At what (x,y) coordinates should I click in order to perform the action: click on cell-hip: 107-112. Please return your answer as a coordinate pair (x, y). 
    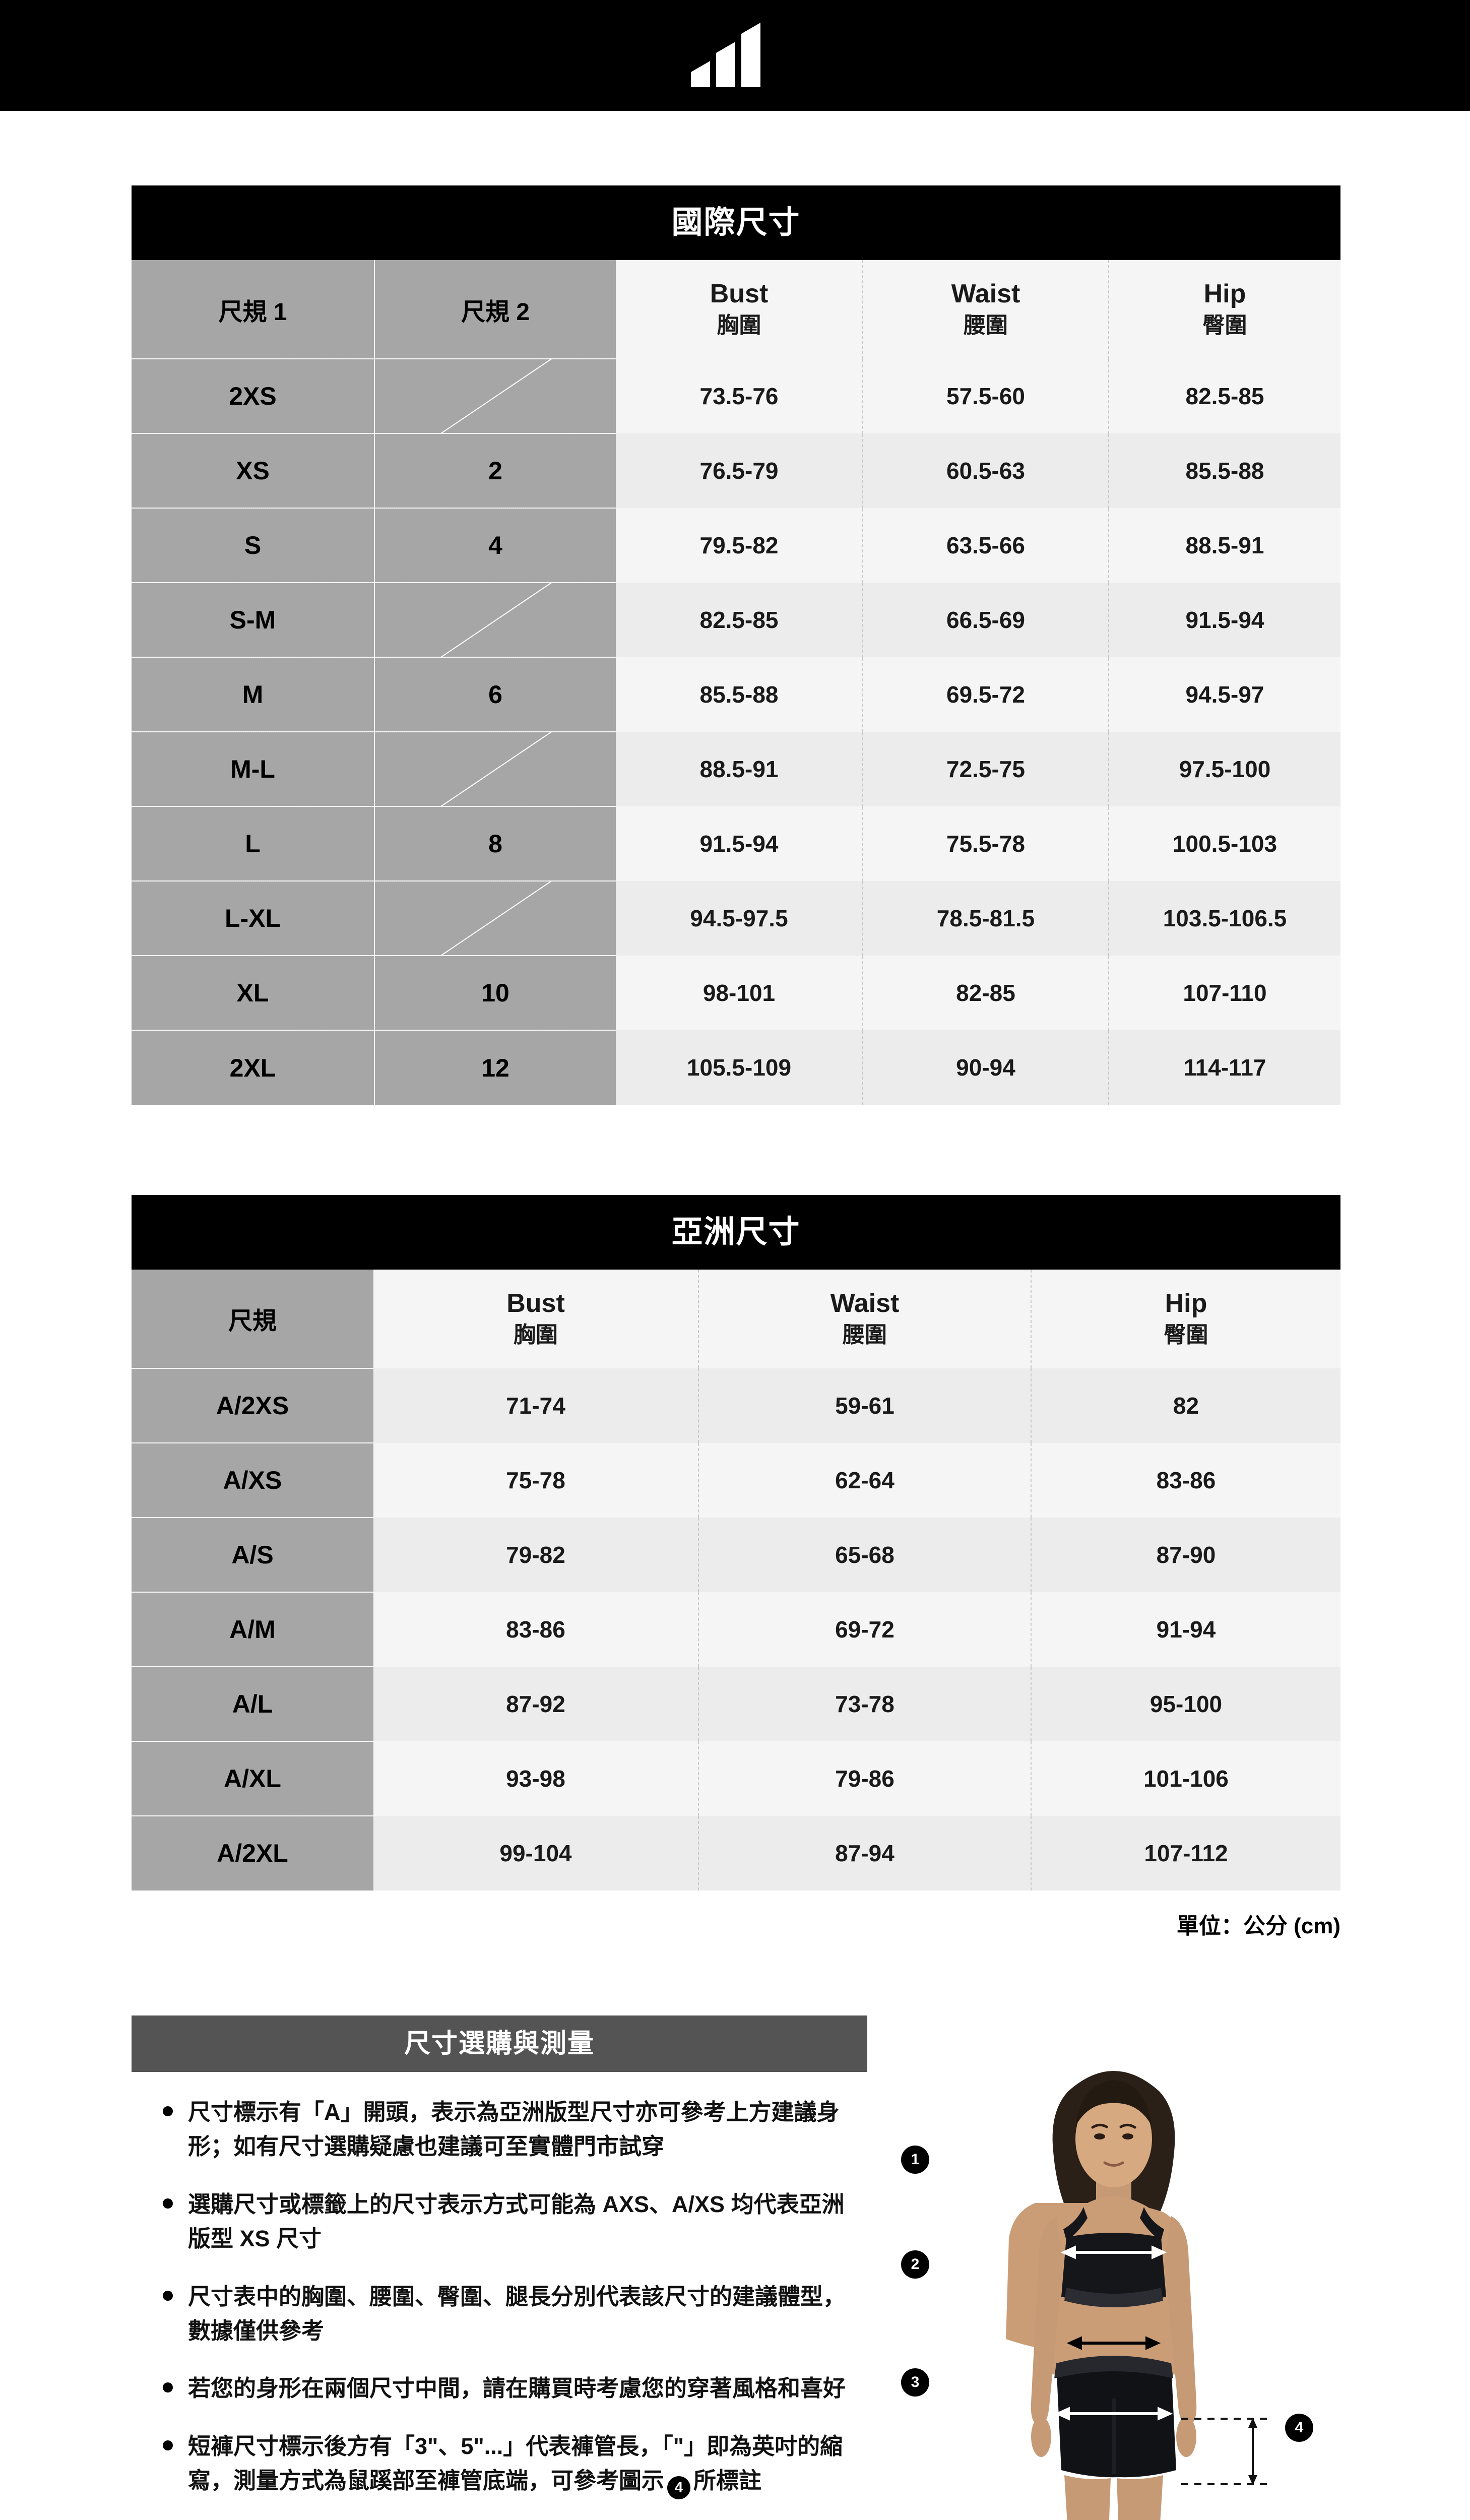
    Looking at the image, I should click on (1185, 1853).